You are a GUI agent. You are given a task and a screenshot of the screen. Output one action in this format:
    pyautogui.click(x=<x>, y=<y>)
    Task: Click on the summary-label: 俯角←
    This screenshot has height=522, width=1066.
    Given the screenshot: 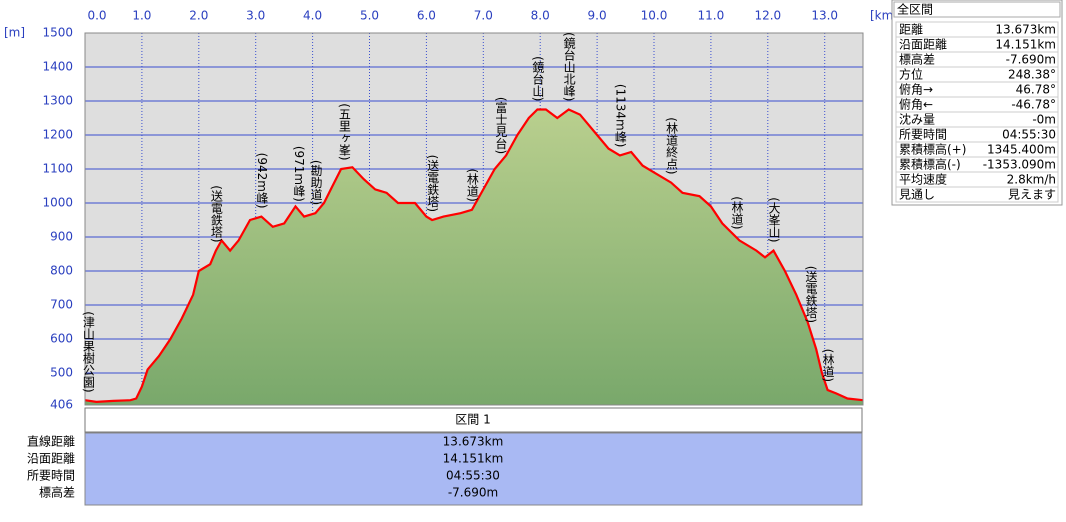 What is the action you would take?
    pyautogui.click(x=916, y=104)
    